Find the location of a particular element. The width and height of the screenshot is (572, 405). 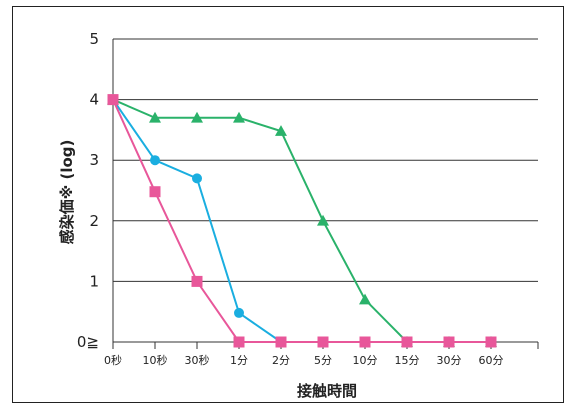

y-axis-title: 感染価※ (log) is located at coordinates (67, 192).